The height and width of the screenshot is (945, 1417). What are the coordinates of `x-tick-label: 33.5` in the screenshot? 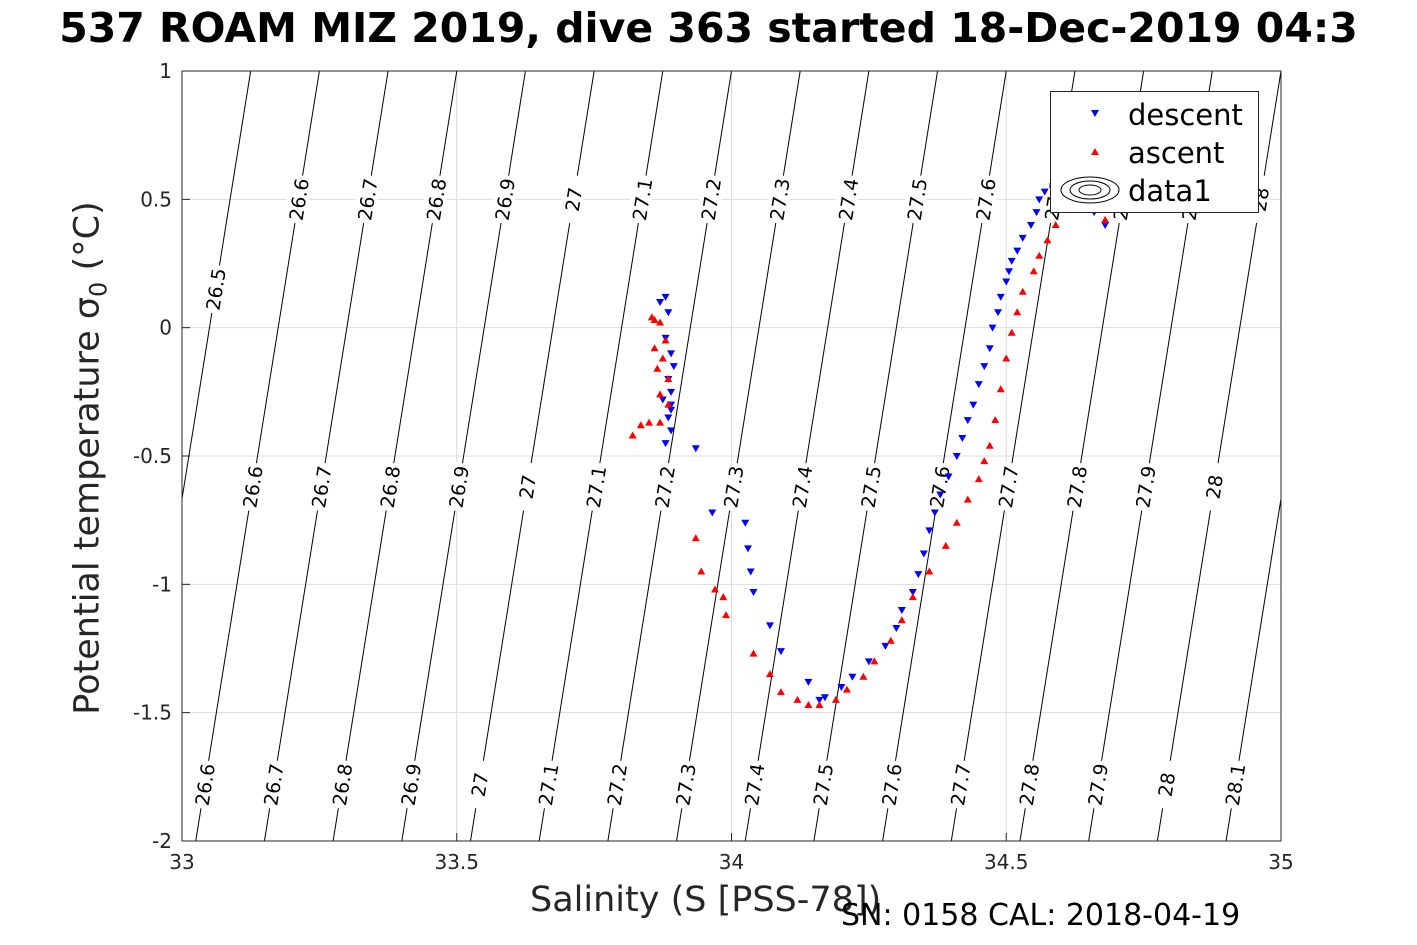 It's located at (456, 862).